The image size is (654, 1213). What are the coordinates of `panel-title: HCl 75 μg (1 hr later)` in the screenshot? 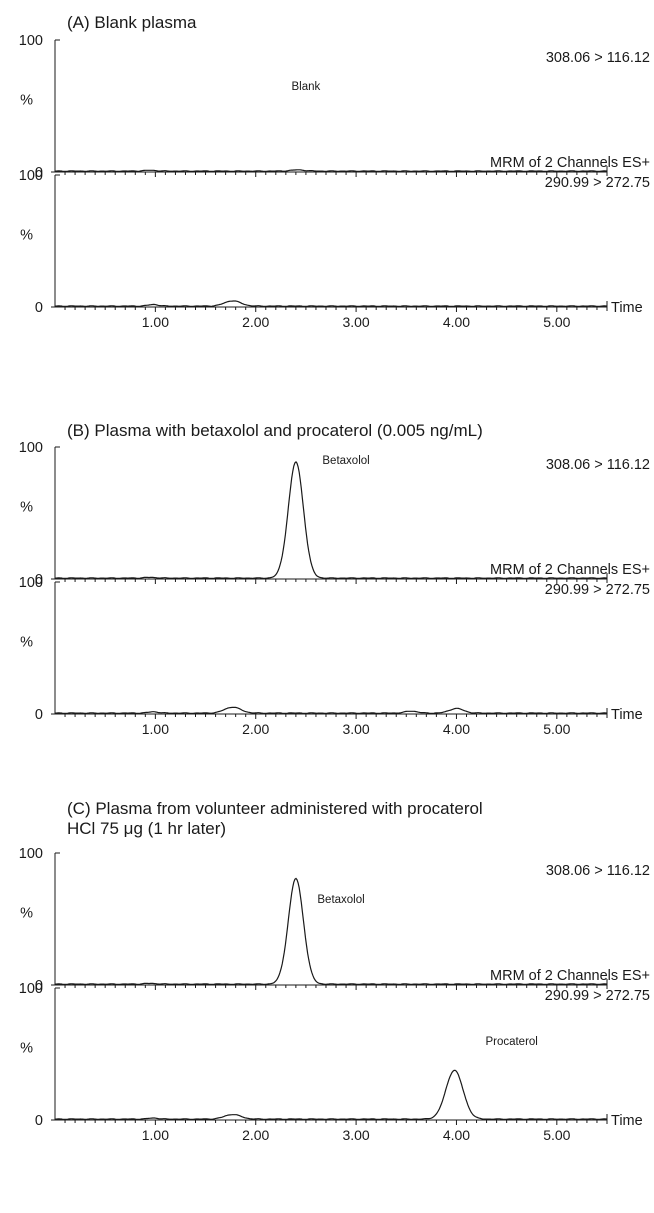 It's located at (146, 828).